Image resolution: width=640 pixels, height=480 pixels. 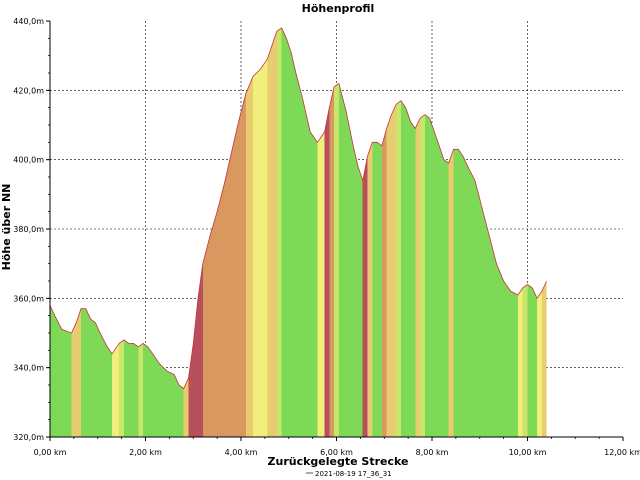 I want to click on y-tick-label: 420,0m, so click(x=28, y=90).